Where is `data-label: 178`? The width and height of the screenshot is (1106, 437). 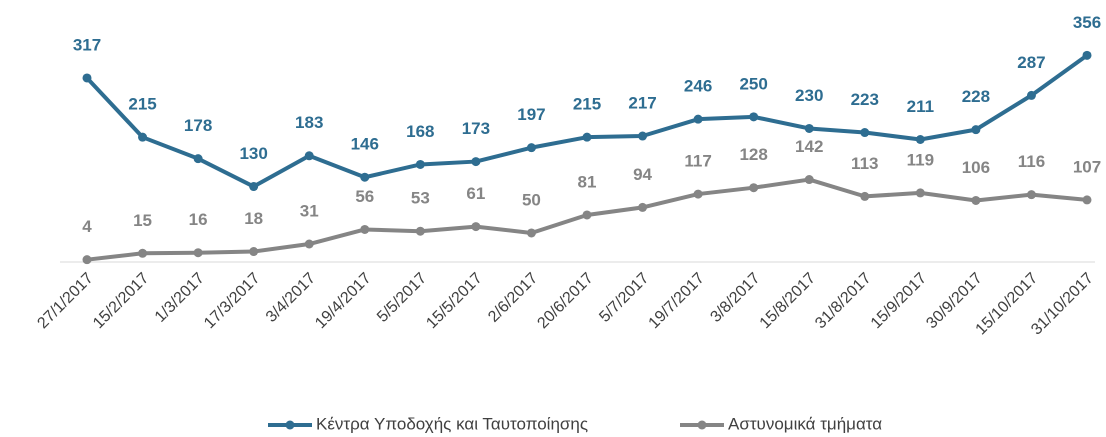 data-label: 178 is located at coordinates (198, 125).